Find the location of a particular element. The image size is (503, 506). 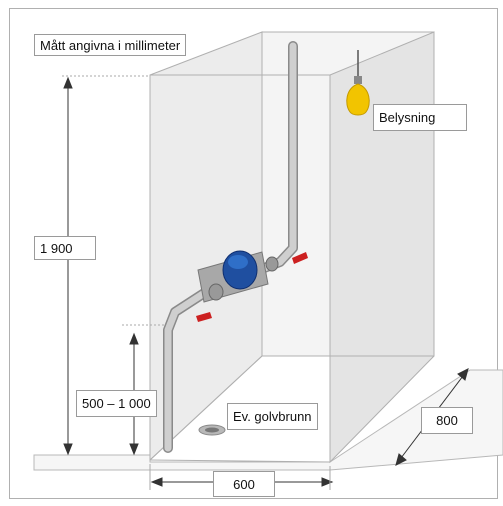

lighting-label: Belysning is located at coordinates (420, 117).